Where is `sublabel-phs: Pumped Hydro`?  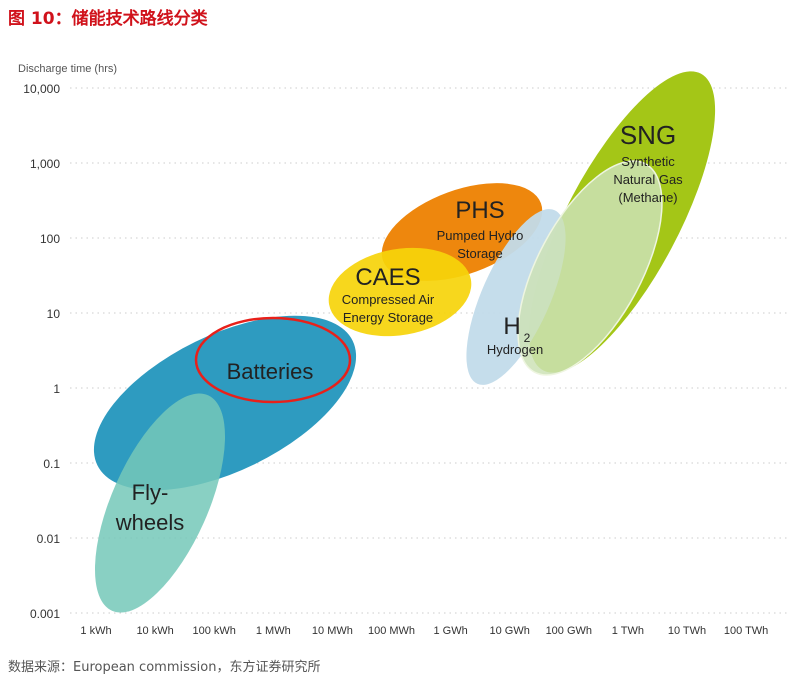
sublabel-phs: Pumped Hydro is located at coordinates (480, 235).